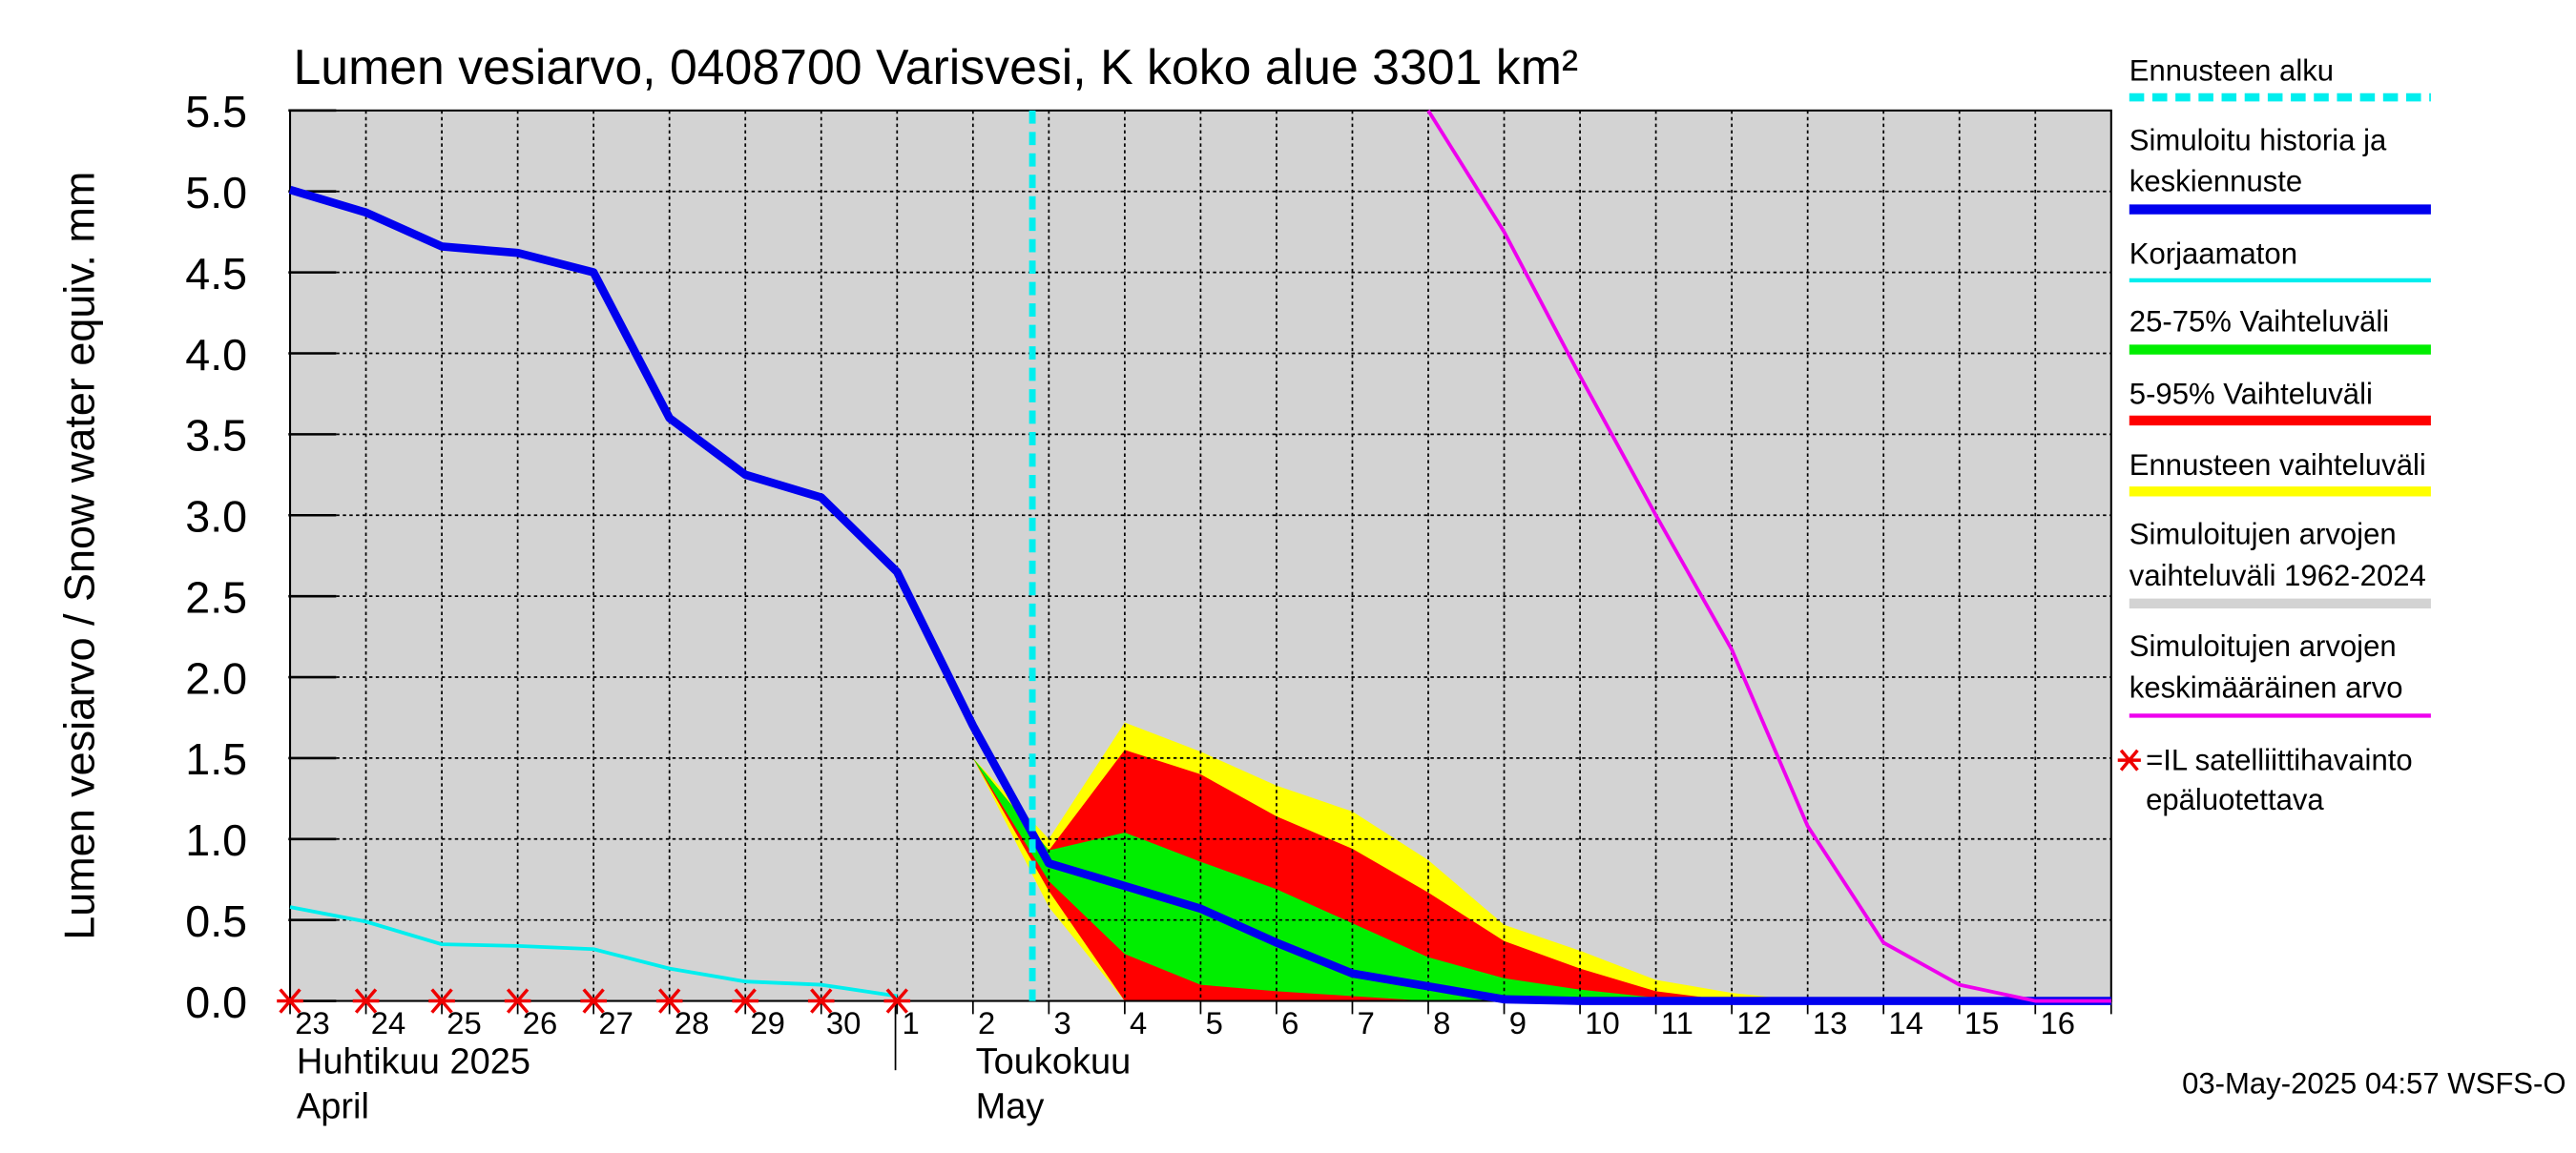  Describe the element at coordinates (1677, 1023) in the screenshot. I see `x-tick-label: 11` at that location.